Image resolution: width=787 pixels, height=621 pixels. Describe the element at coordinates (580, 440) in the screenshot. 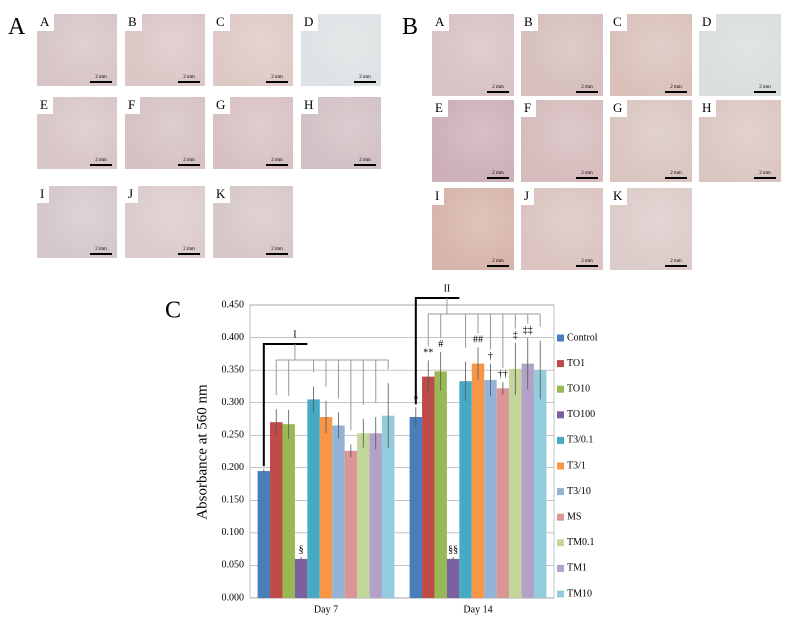

I see `legend-label: T3/0.1` at that location.